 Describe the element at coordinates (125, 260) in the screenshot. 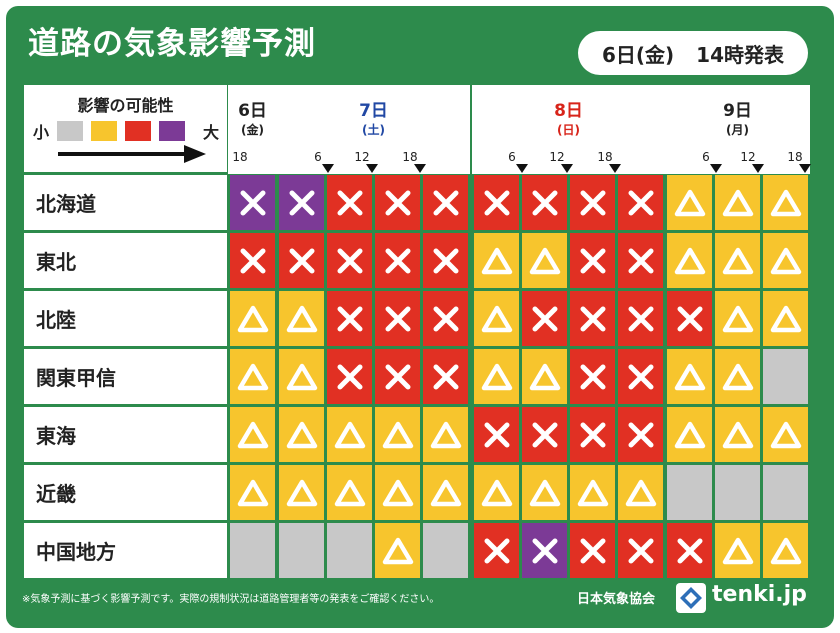

I see `region-label: 東北` at that location.